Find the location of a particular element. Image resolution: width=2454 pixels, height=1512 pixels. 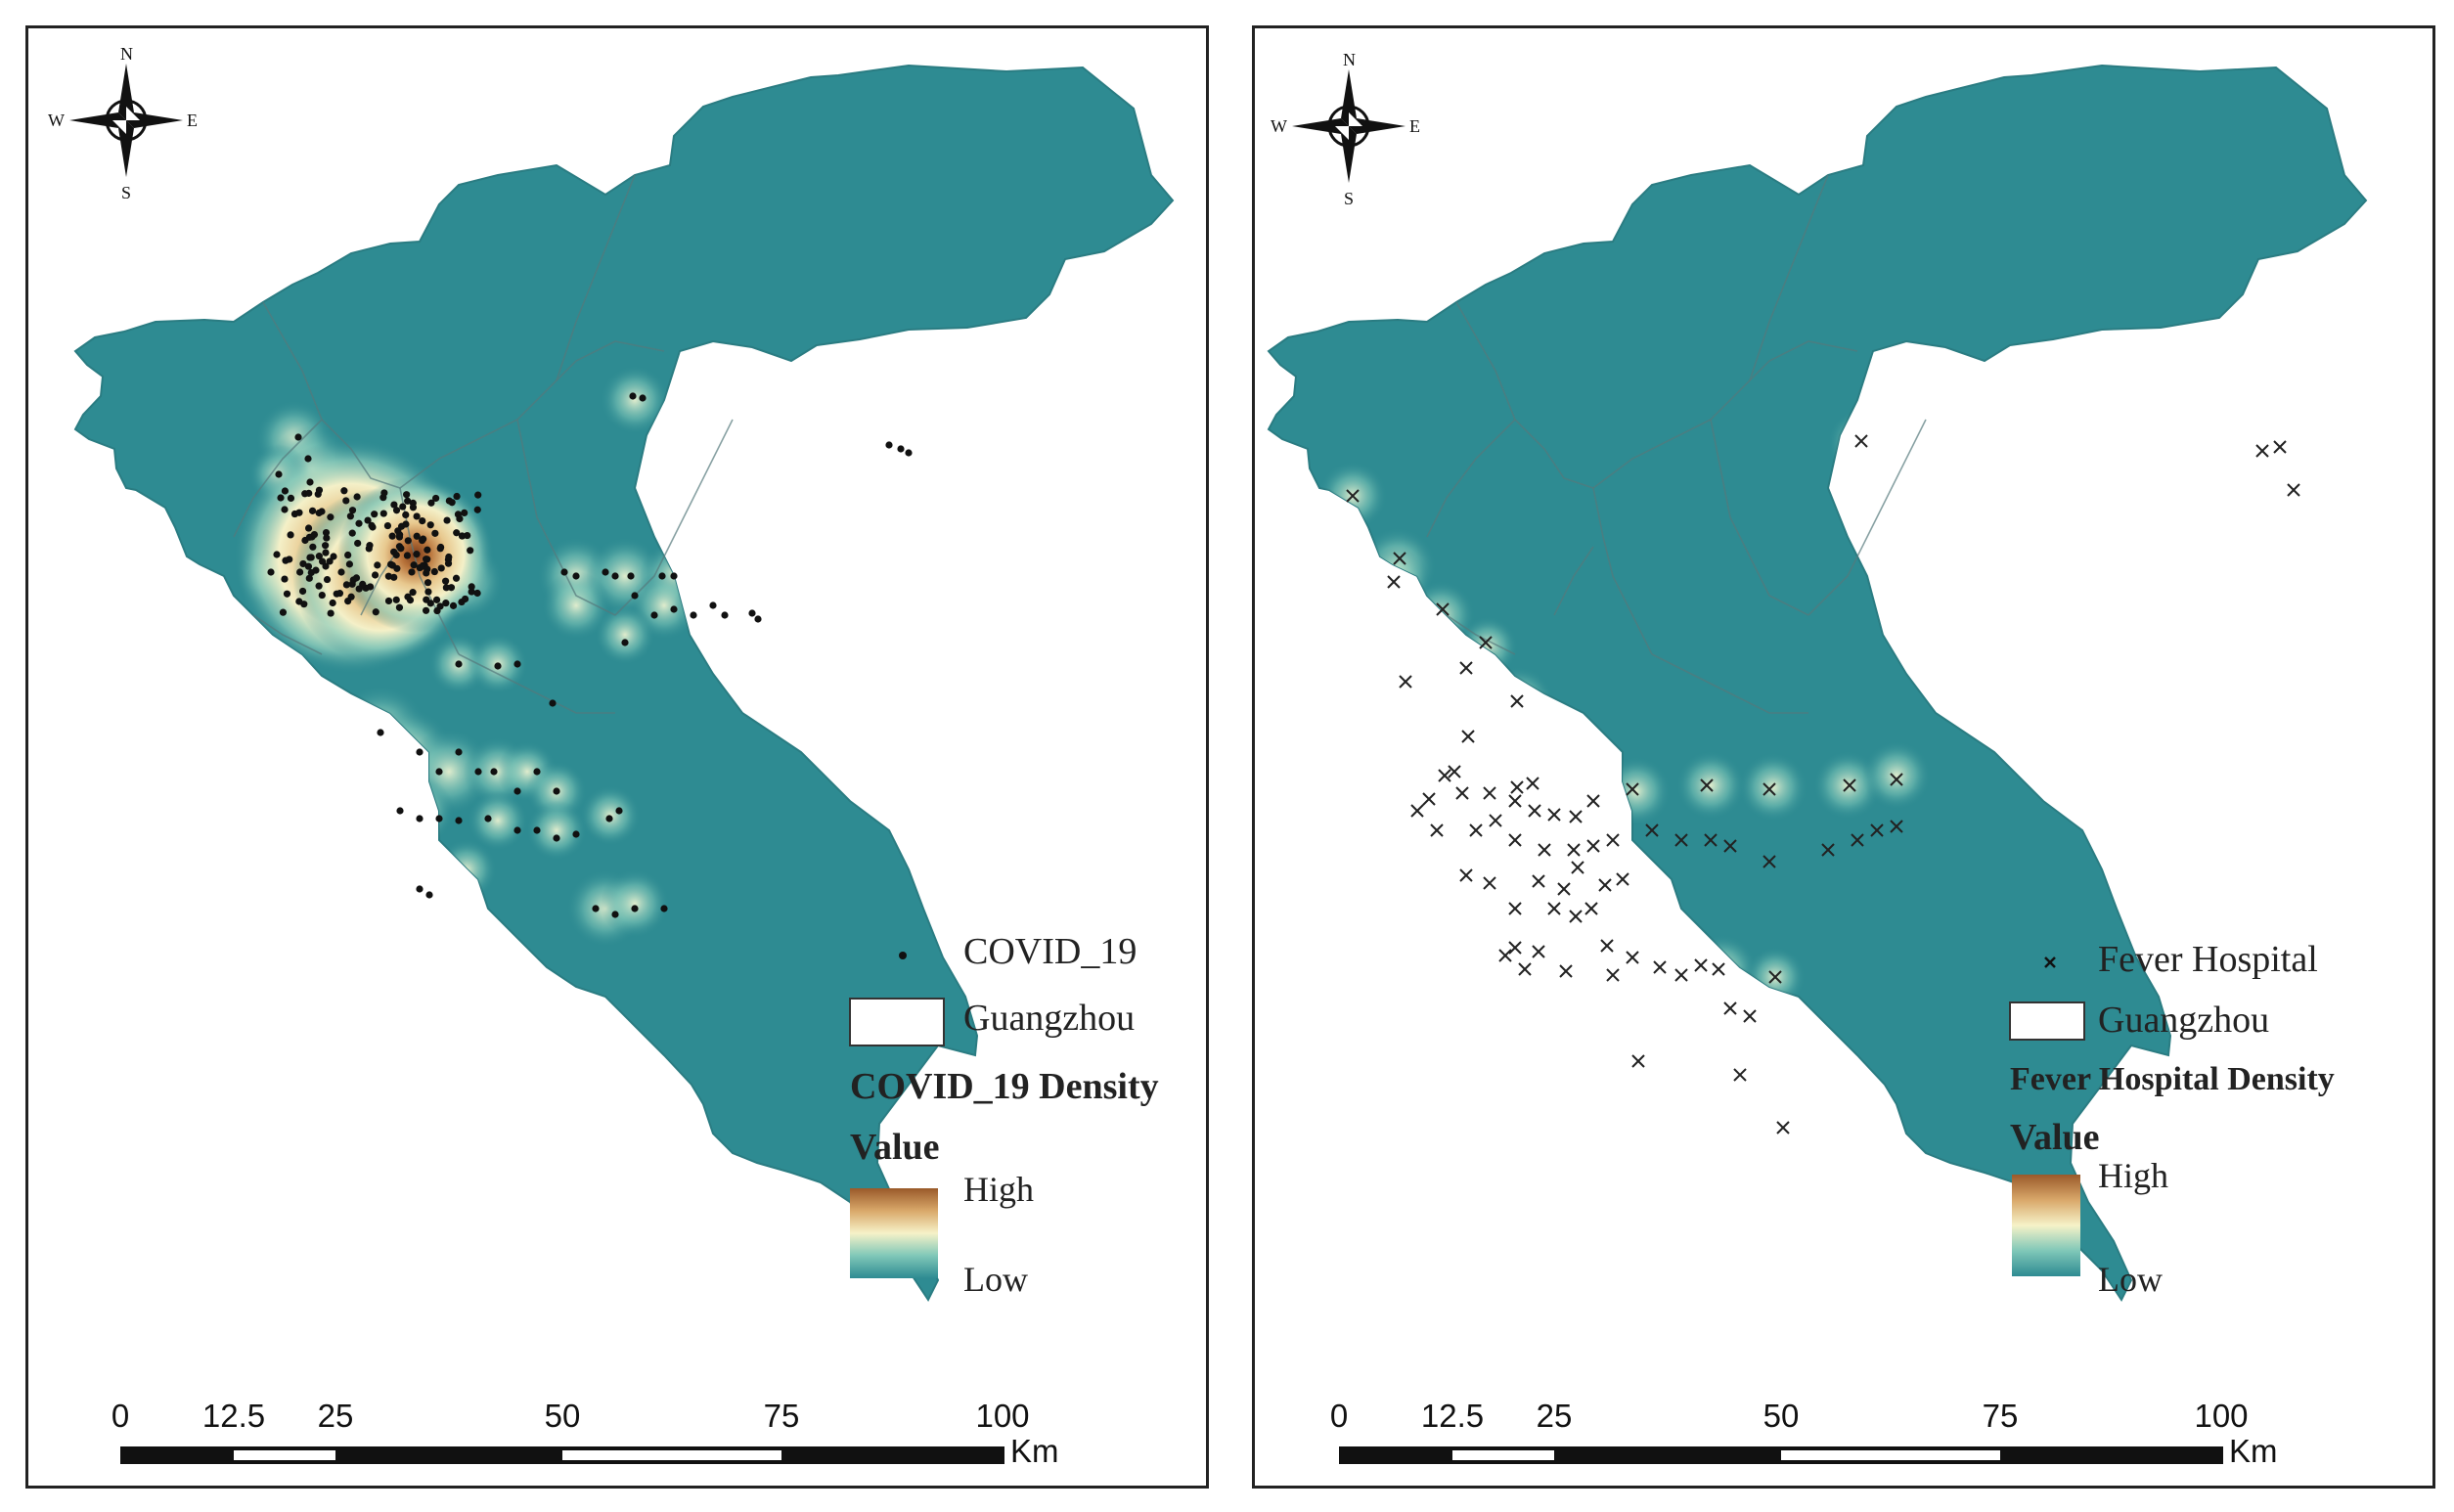

legend-point-label: Fever Hospital is located at coordinates (2208, 960).